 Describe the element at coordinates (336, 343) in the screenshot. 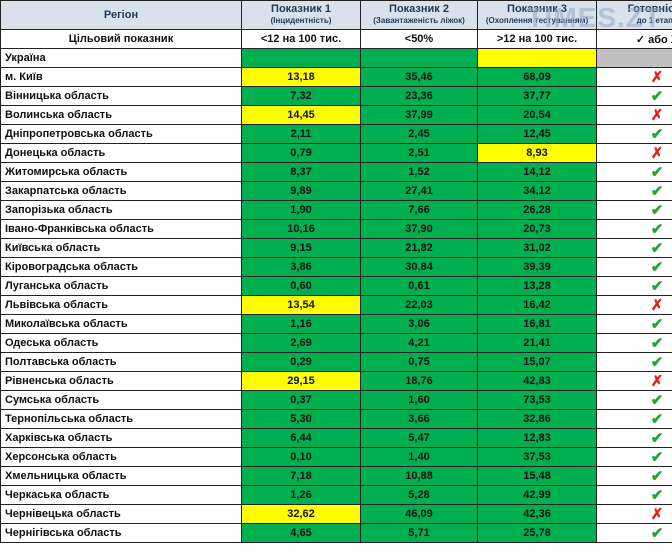

I see `region-row: Одеська область 2,69 4,21 21,41 ✔` at that location.